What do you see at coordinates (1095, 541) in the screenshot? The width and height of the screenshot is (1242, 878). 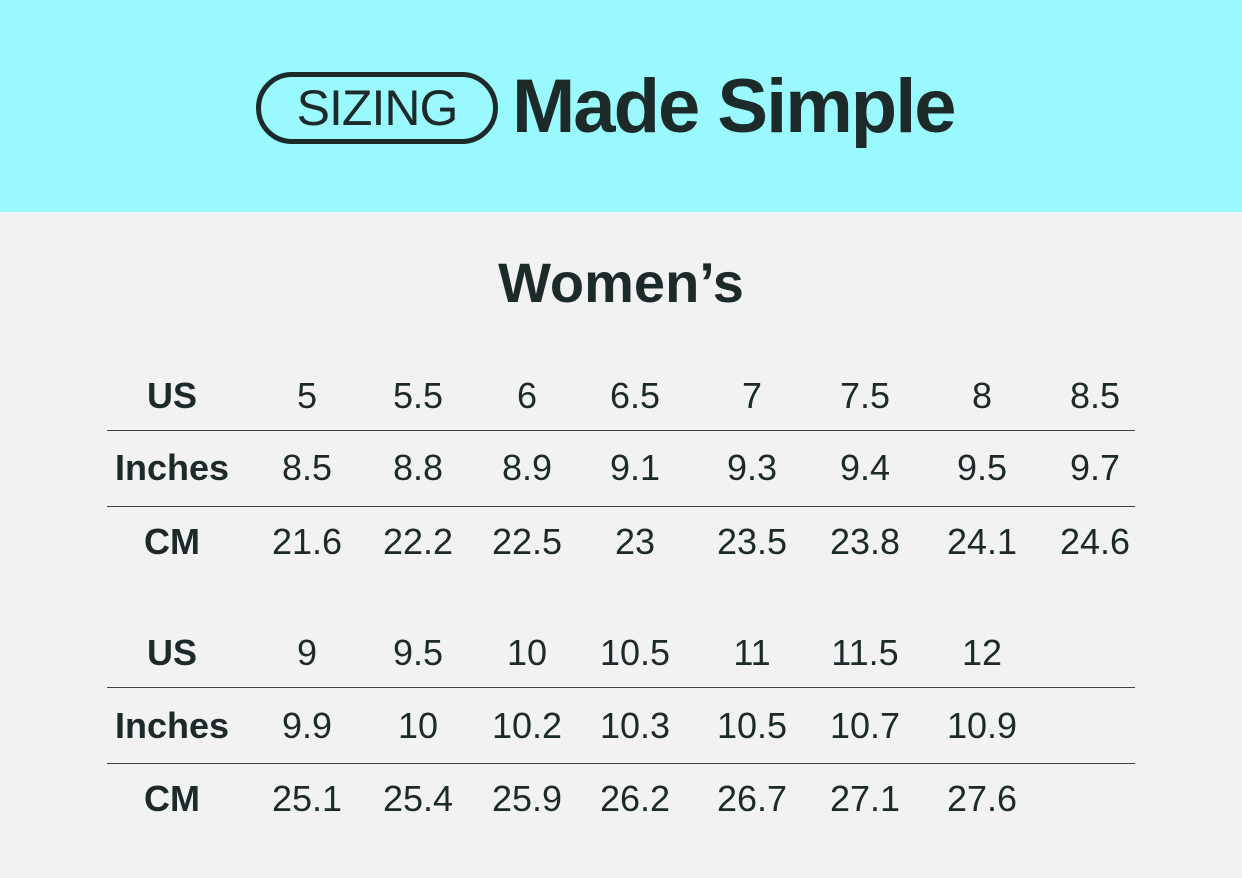 I see `table-cell: 24.6` at bounding box center [1095, 541].